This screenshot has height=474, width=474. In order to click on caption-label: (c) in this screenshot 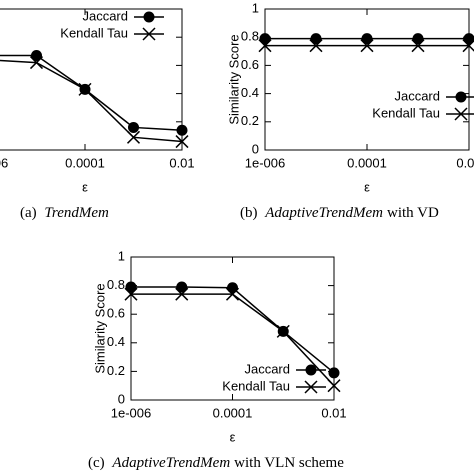, I will do `click(96, 463)`.